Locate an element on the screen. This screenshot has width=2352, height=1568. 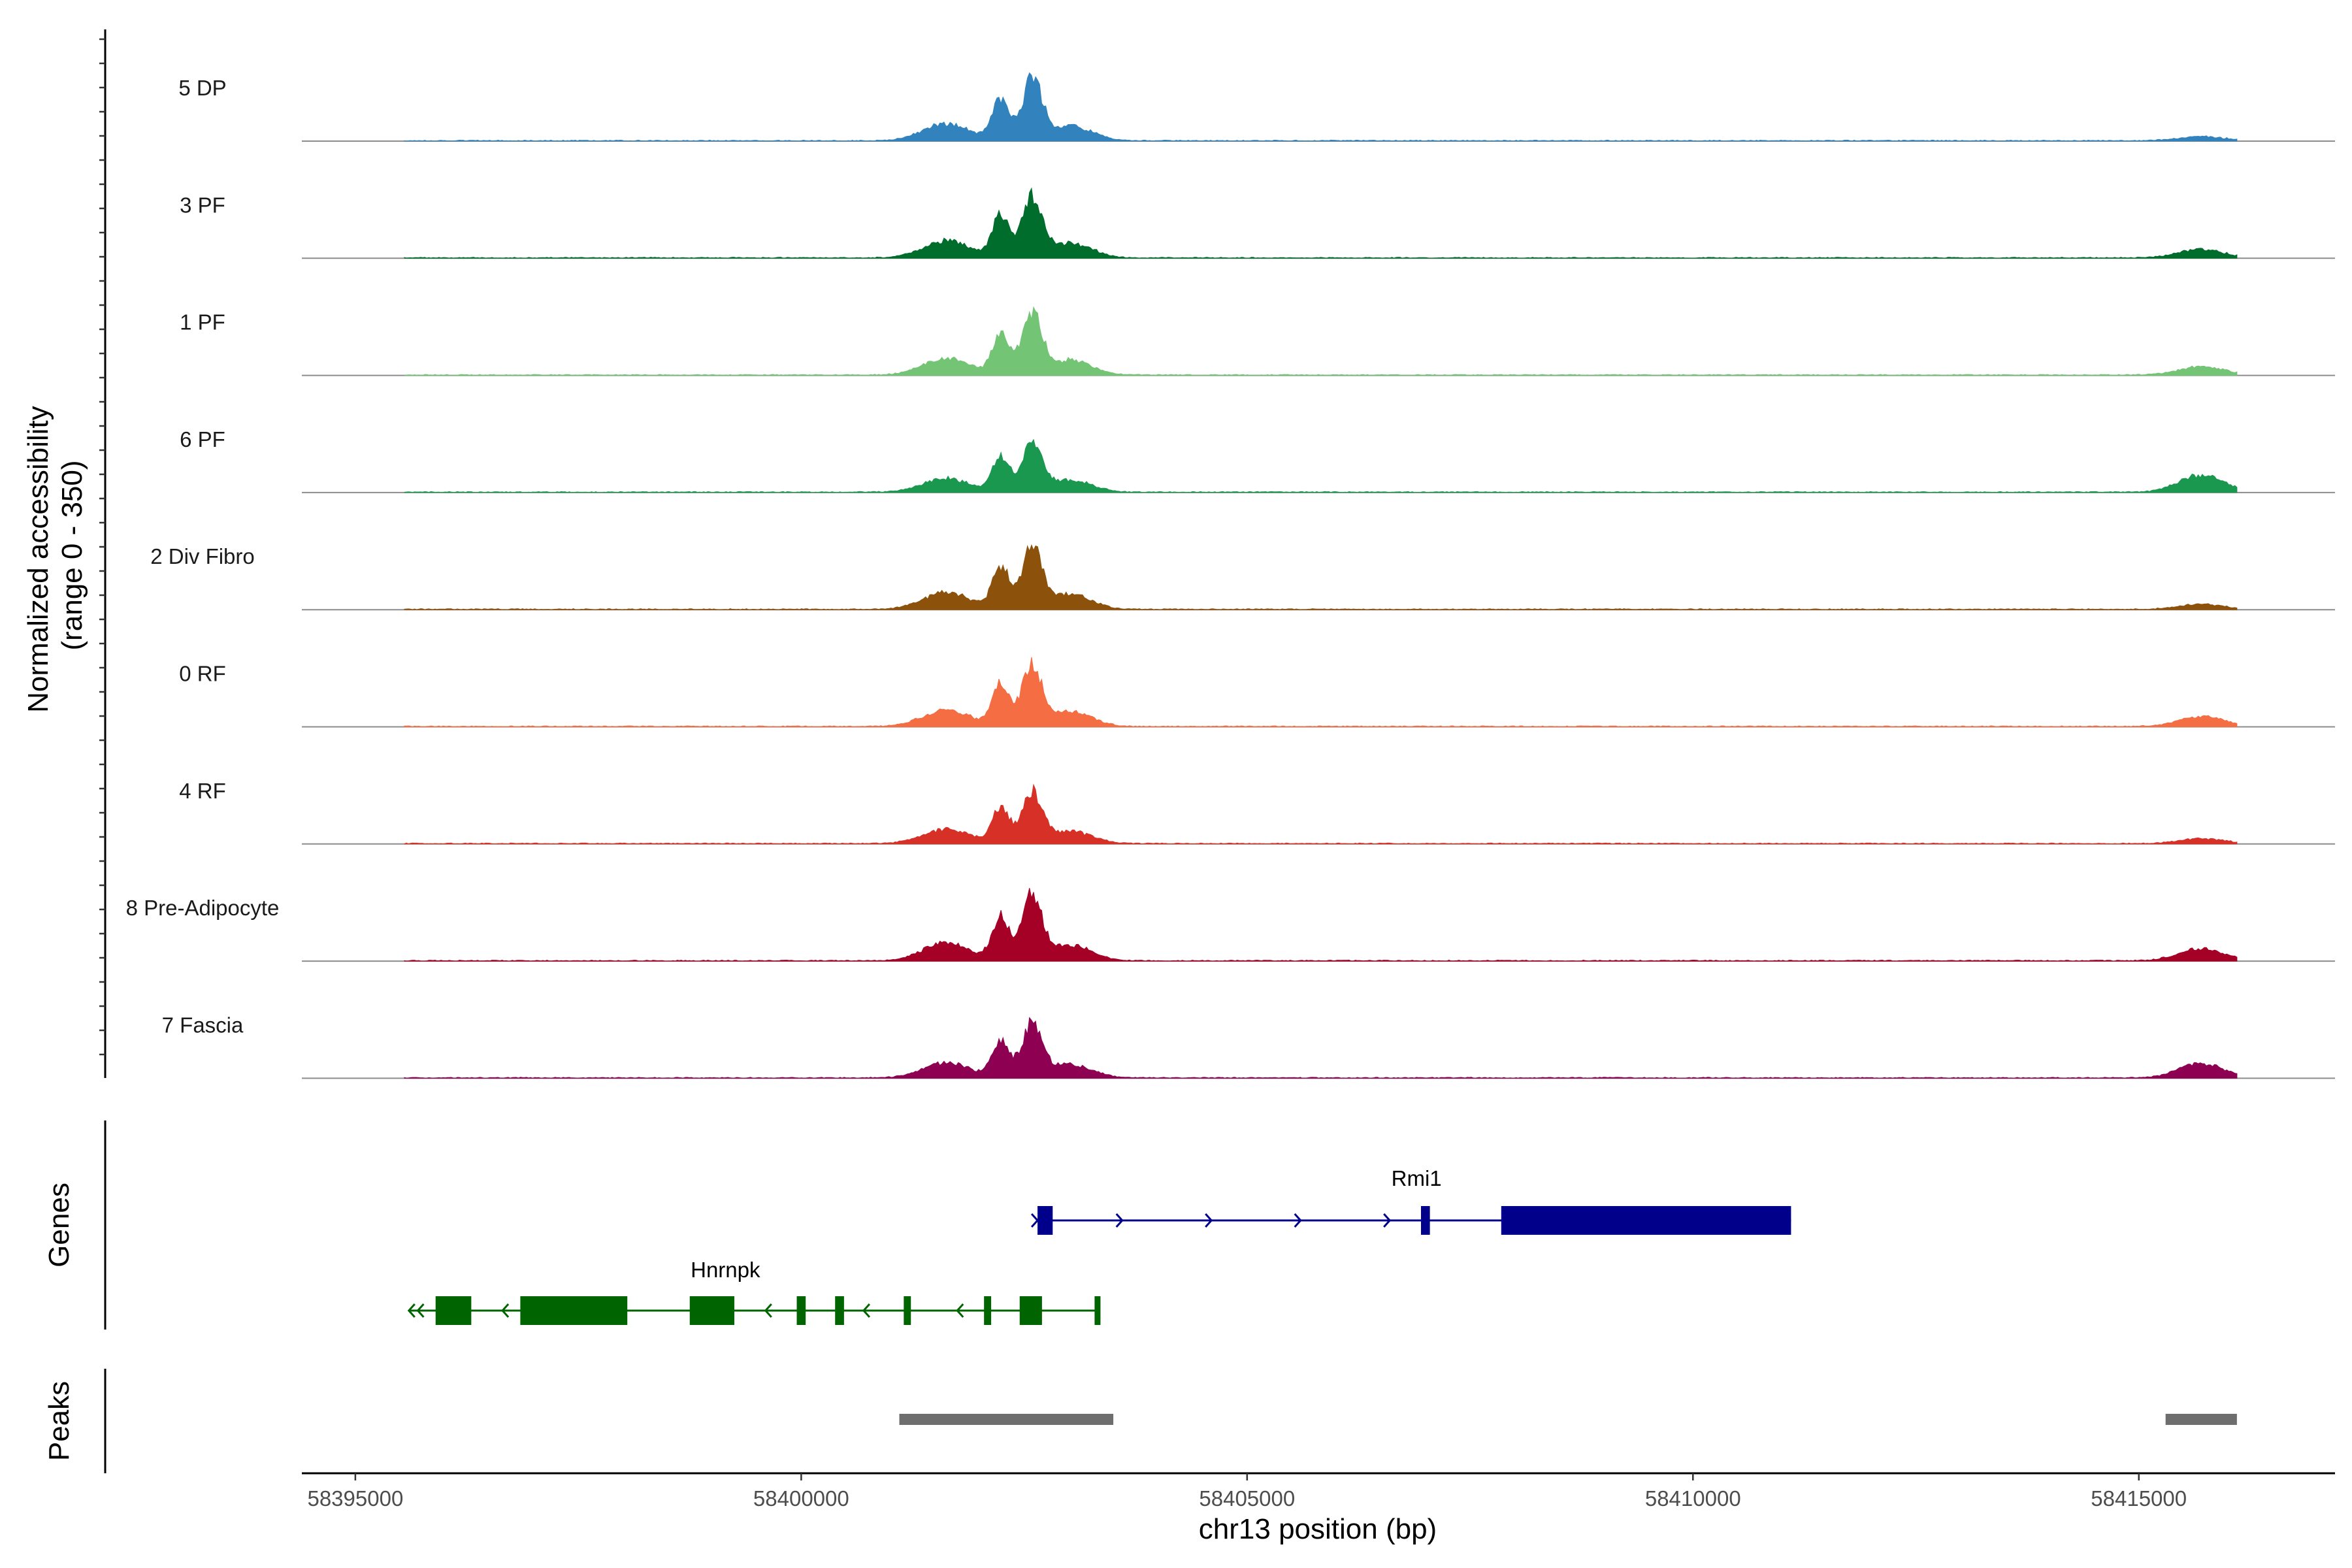
peak-track is located at coordinates (1568, 1419).